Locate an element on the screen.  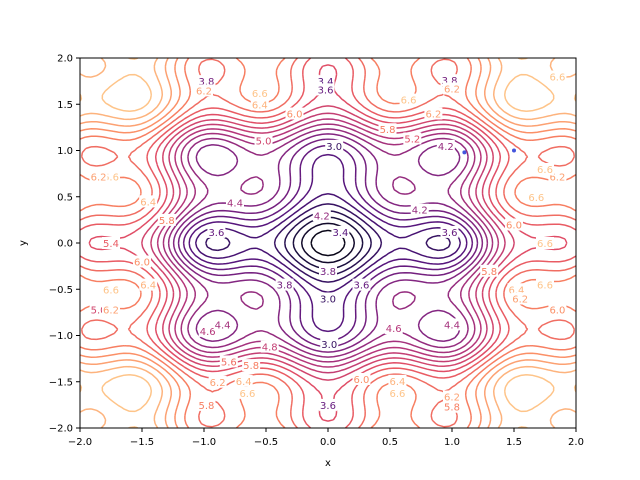
contour-label: 5.6 is located at coordinates (229, 362).